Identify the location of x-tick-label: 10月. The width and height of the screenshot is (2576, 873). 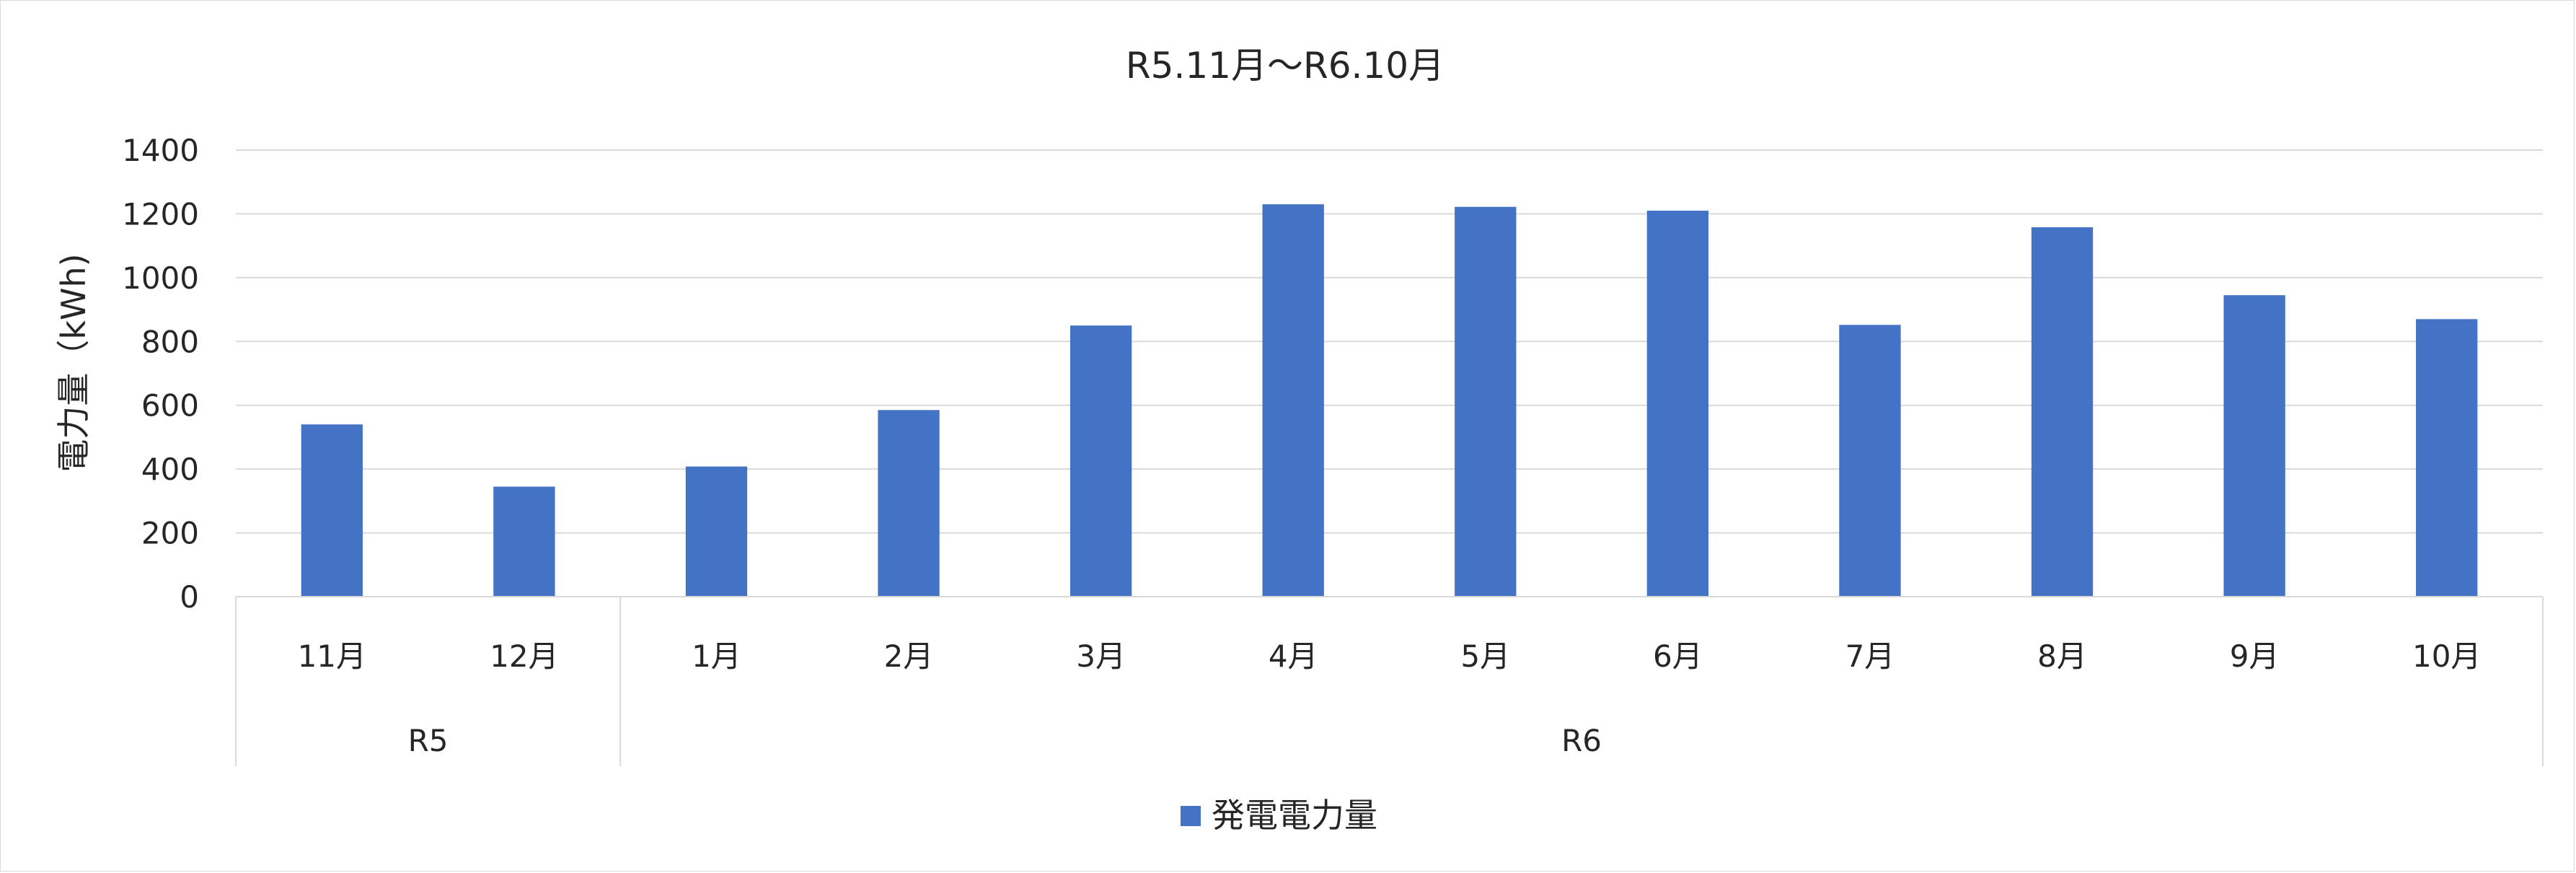
(2446, 656).